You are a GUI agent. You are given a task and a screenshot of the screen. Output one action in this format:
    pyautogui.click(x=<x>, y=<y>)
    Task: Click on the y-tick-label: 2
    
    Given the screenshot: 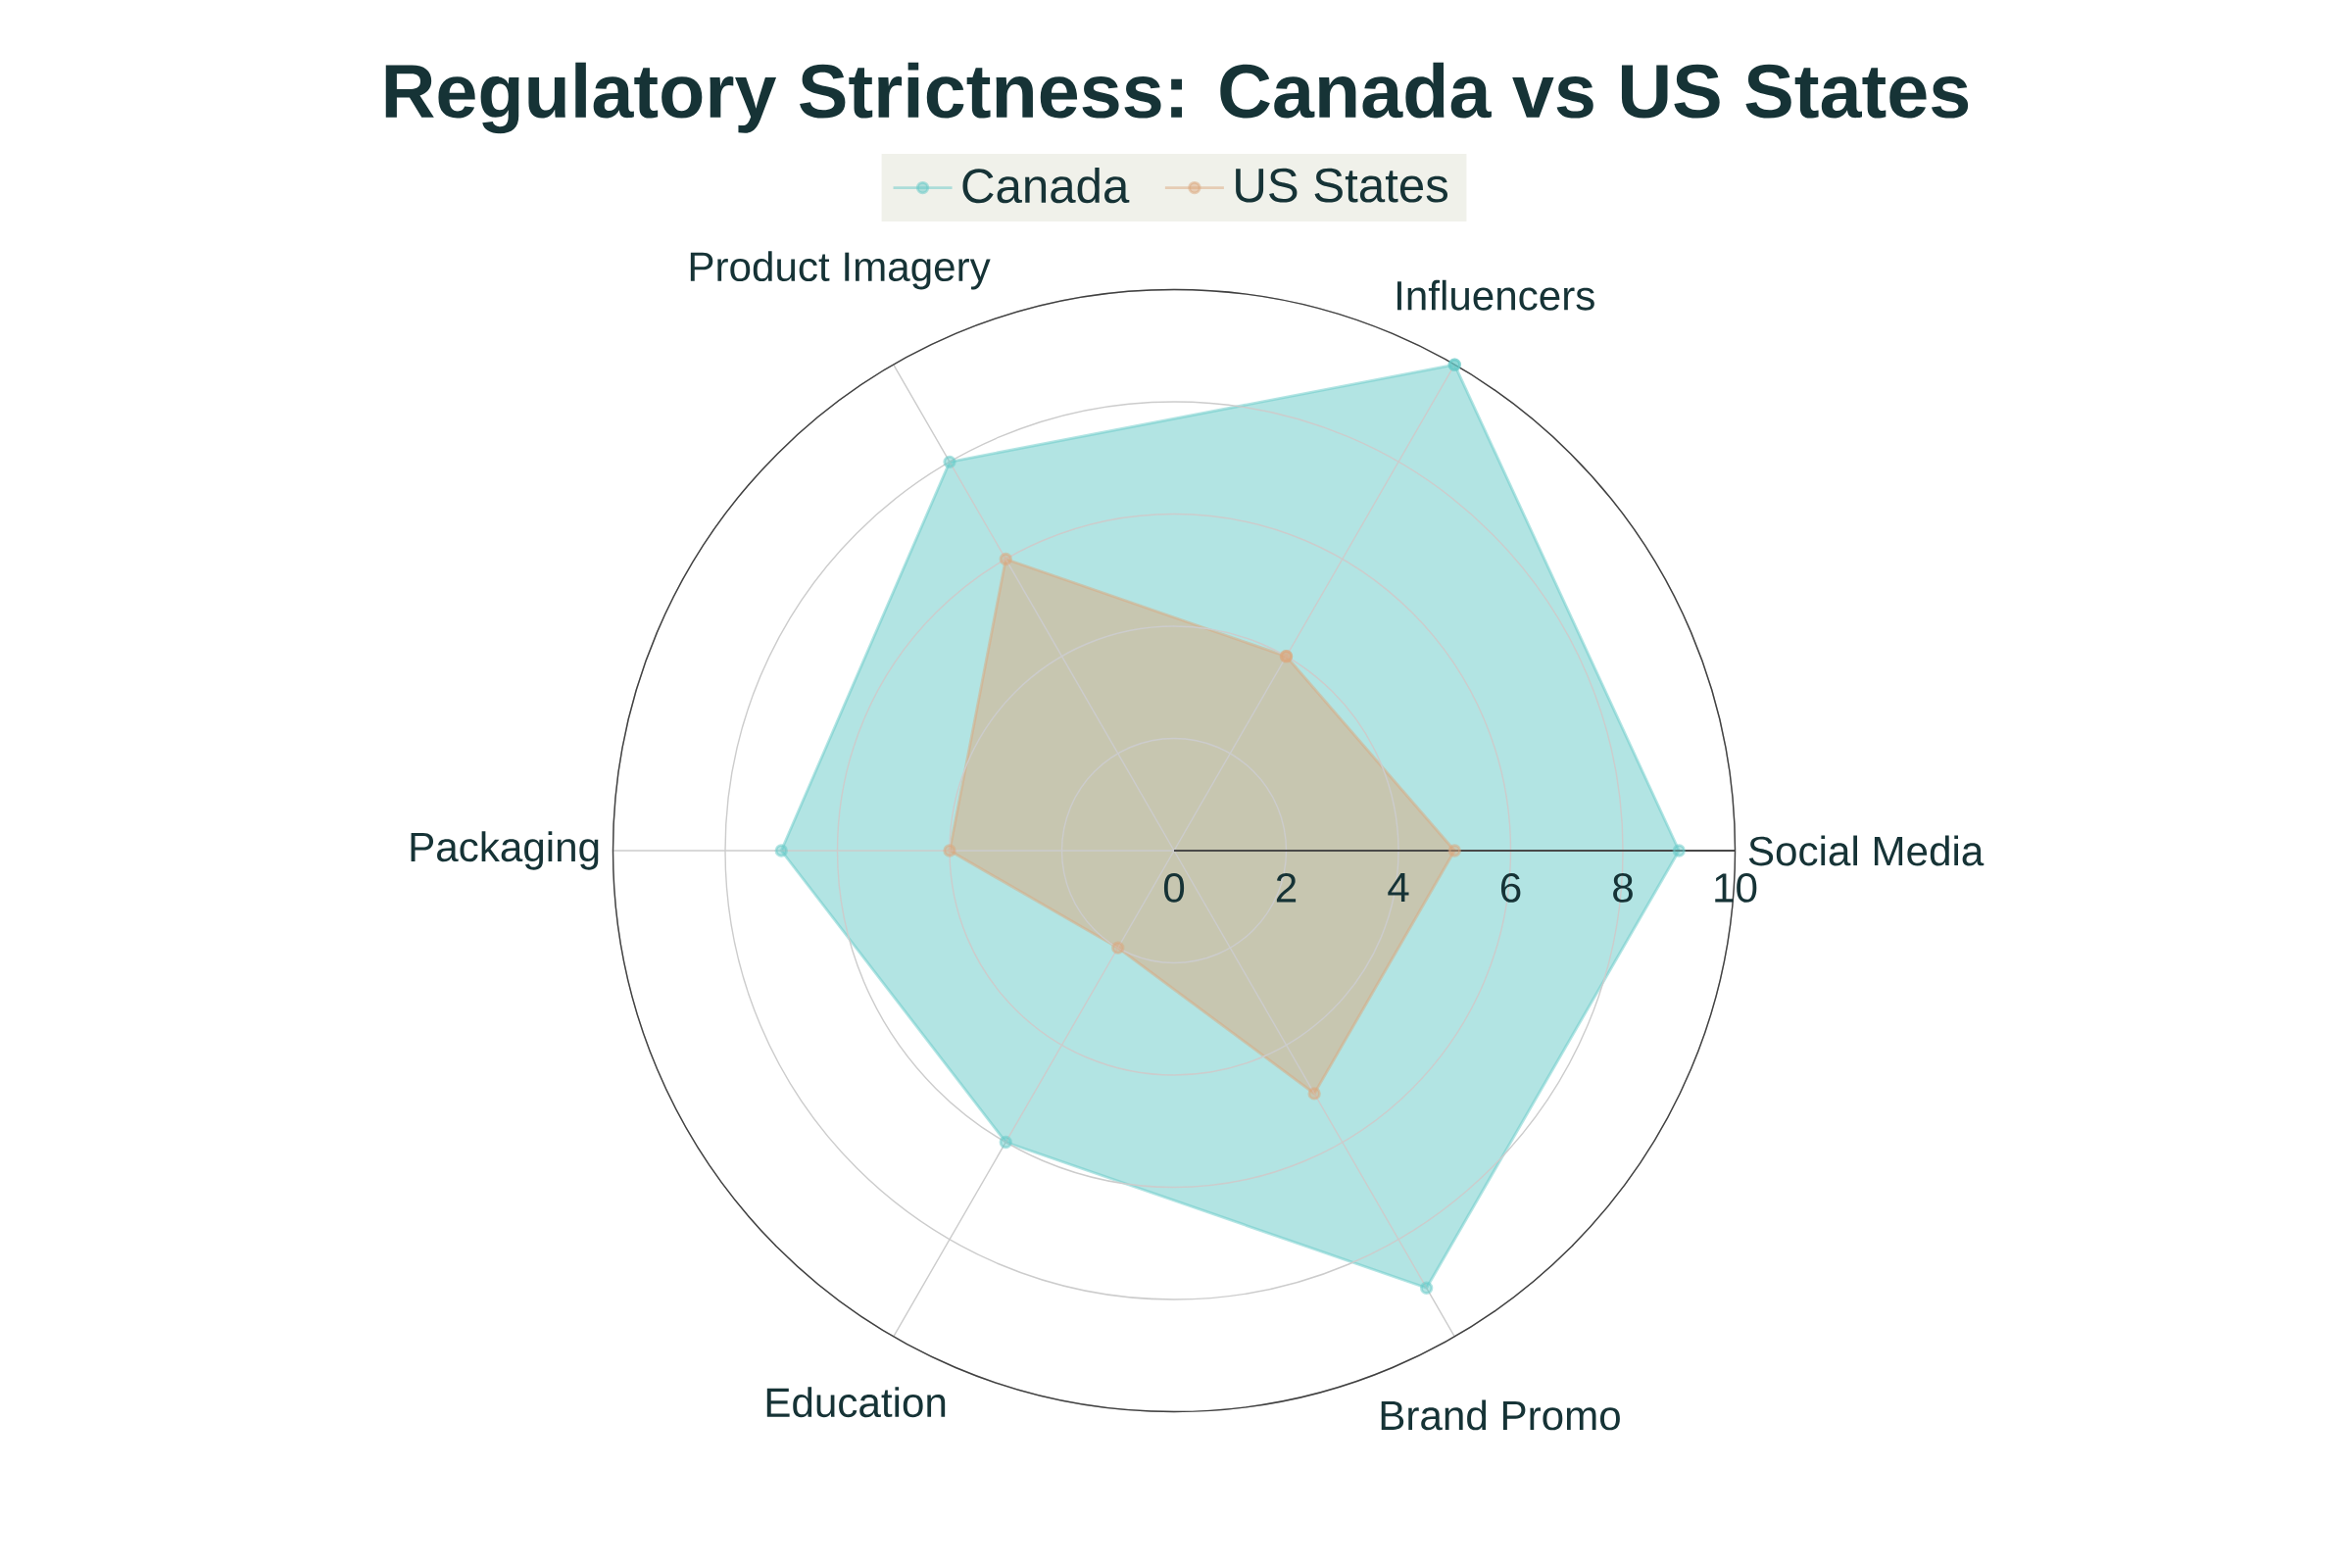 What is the action you would take?
    pyautogui.click(x=1286, y=887)
    